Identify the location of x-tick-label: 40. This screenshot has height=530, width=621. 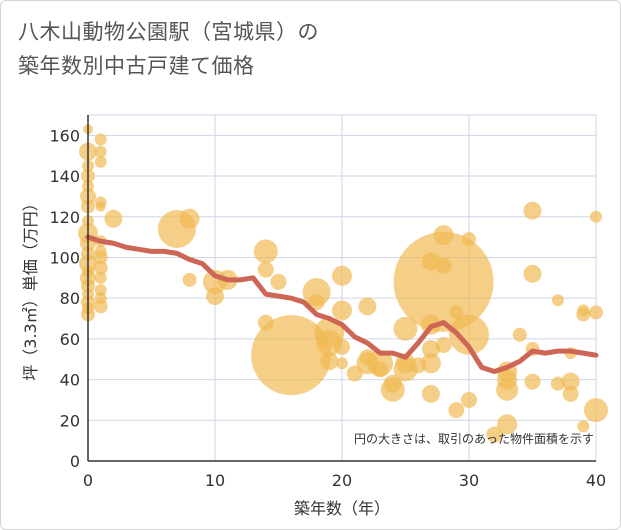
(596, 480).